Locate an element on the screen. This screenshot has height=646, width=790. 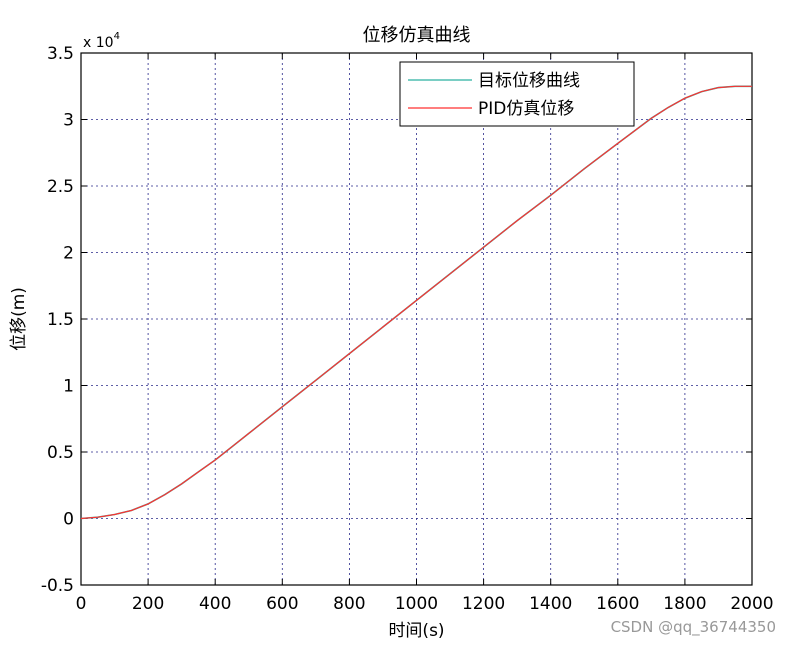
y-tick-label: 1 is located at coordinates (68, 387).